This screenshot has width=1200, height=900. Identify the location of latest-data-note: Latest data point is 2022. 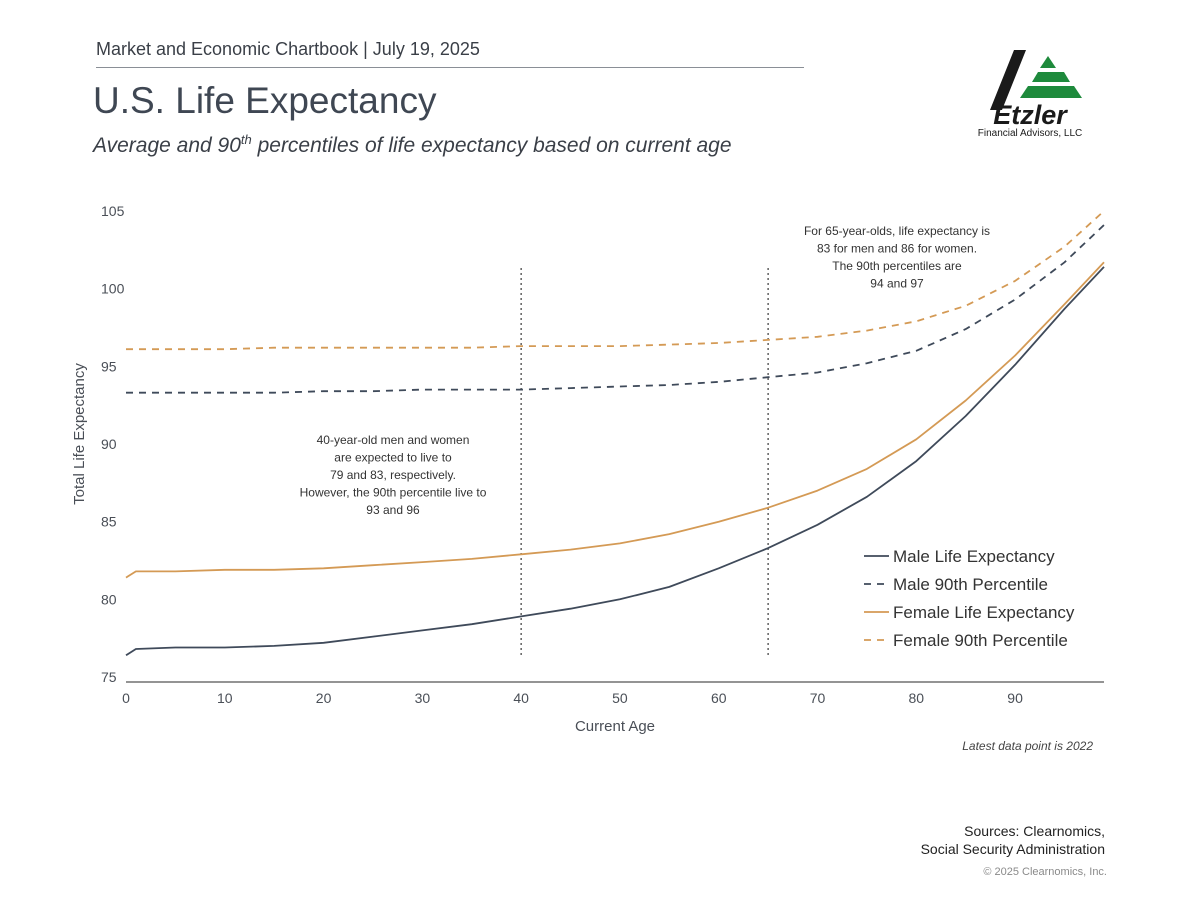
(1027, 746).